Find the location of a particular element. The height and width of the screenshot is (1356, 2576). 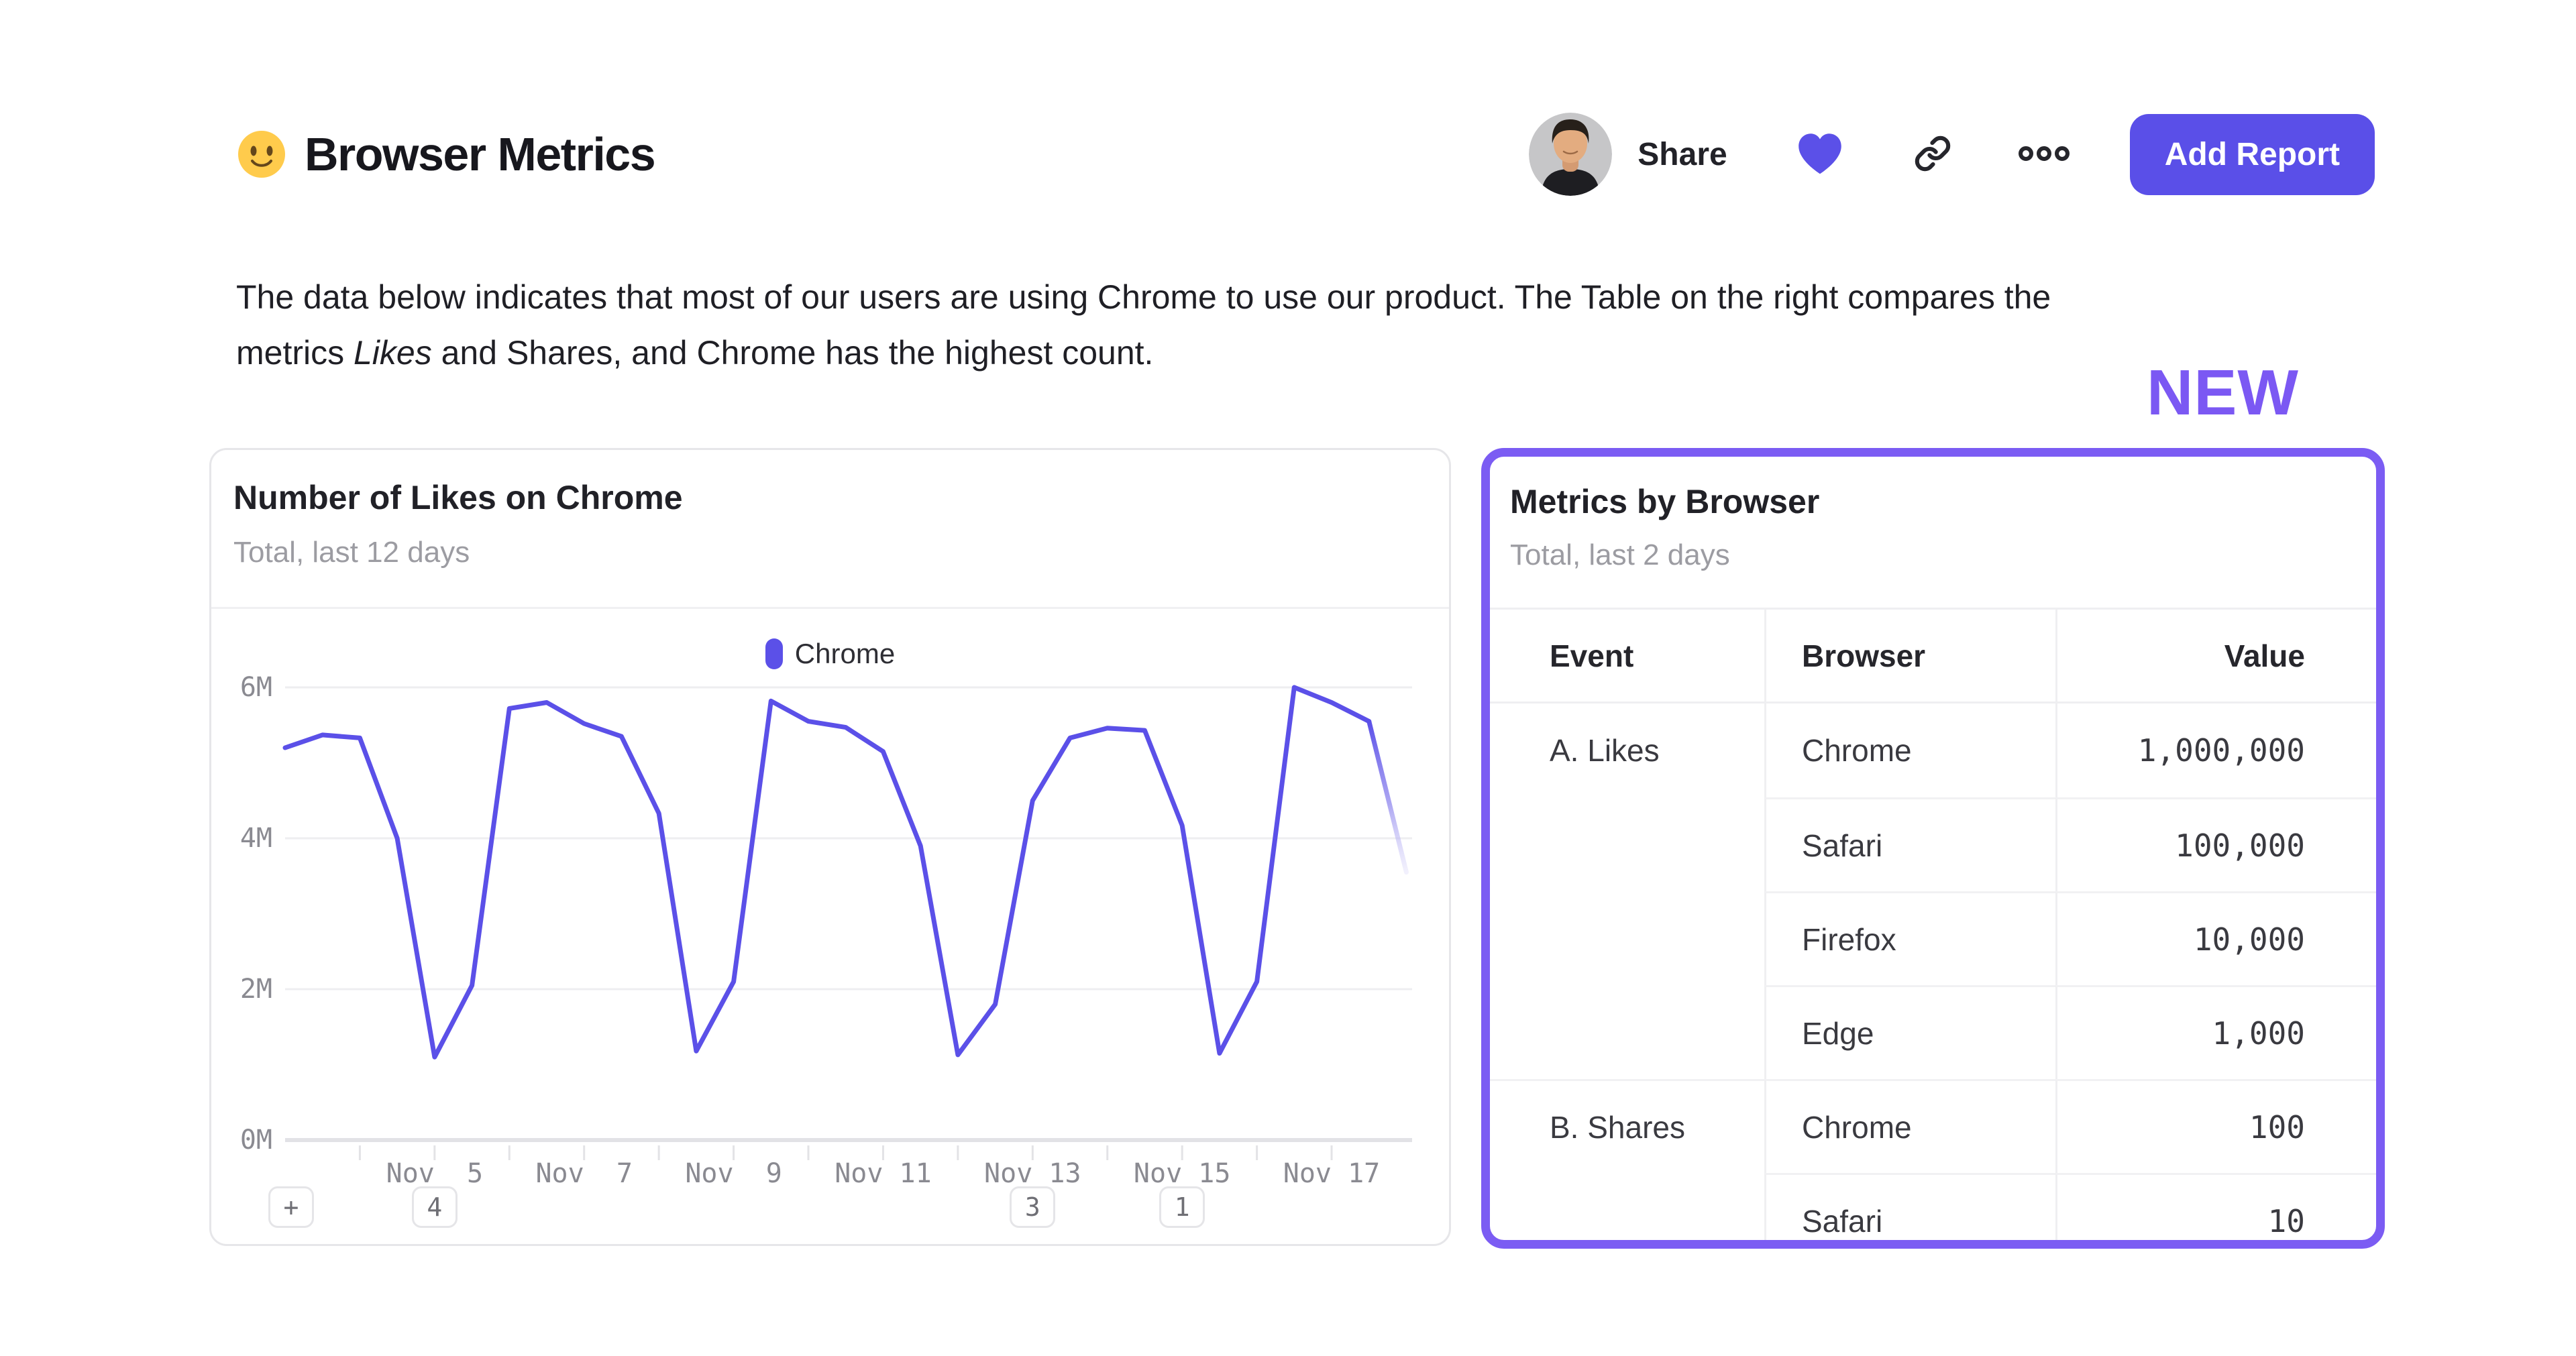

y-axis-label: 4M is located at coordinates (255, 838).